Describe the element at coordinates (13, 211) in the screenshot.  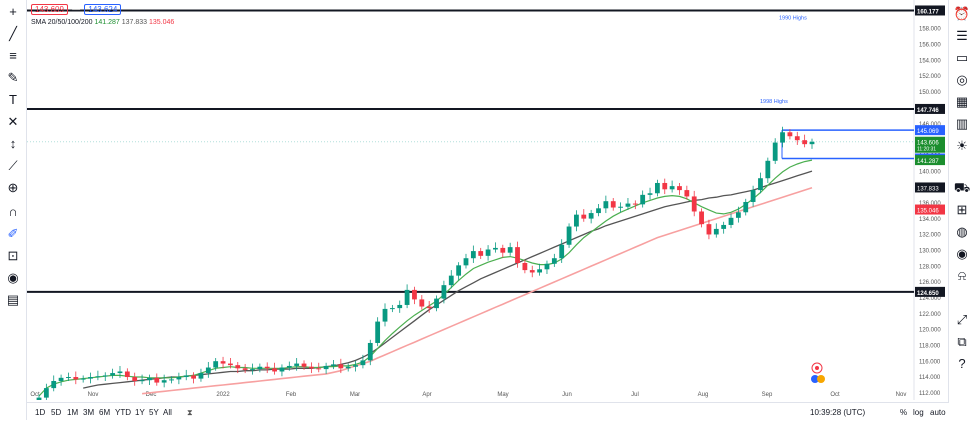
I see `magnet-icon: ∩` at that location.